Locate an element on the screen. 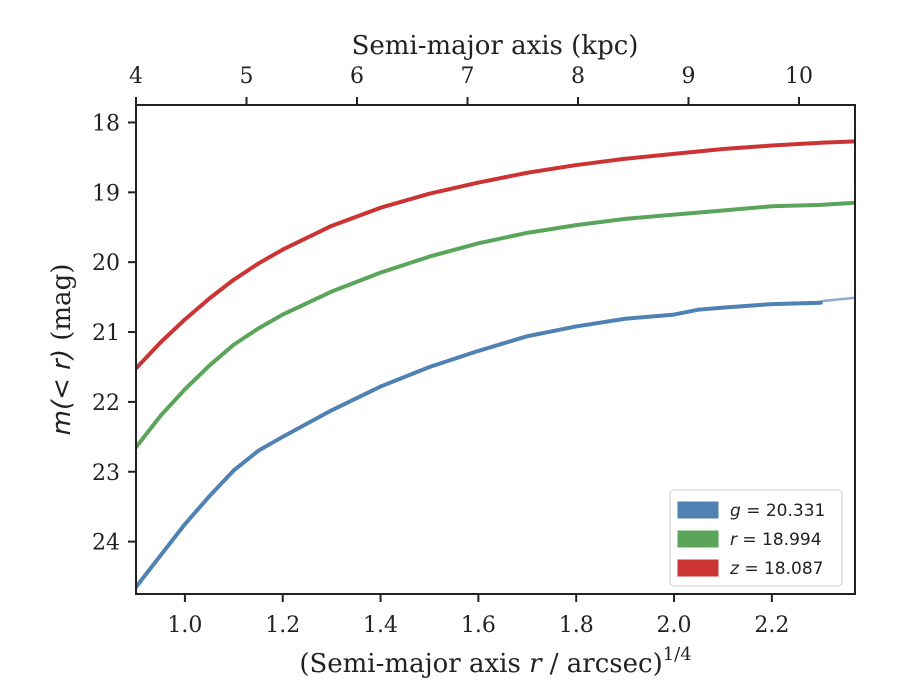  left-axis: 18 19 20 21 22 23 24 is located at coordinates (114, 333).